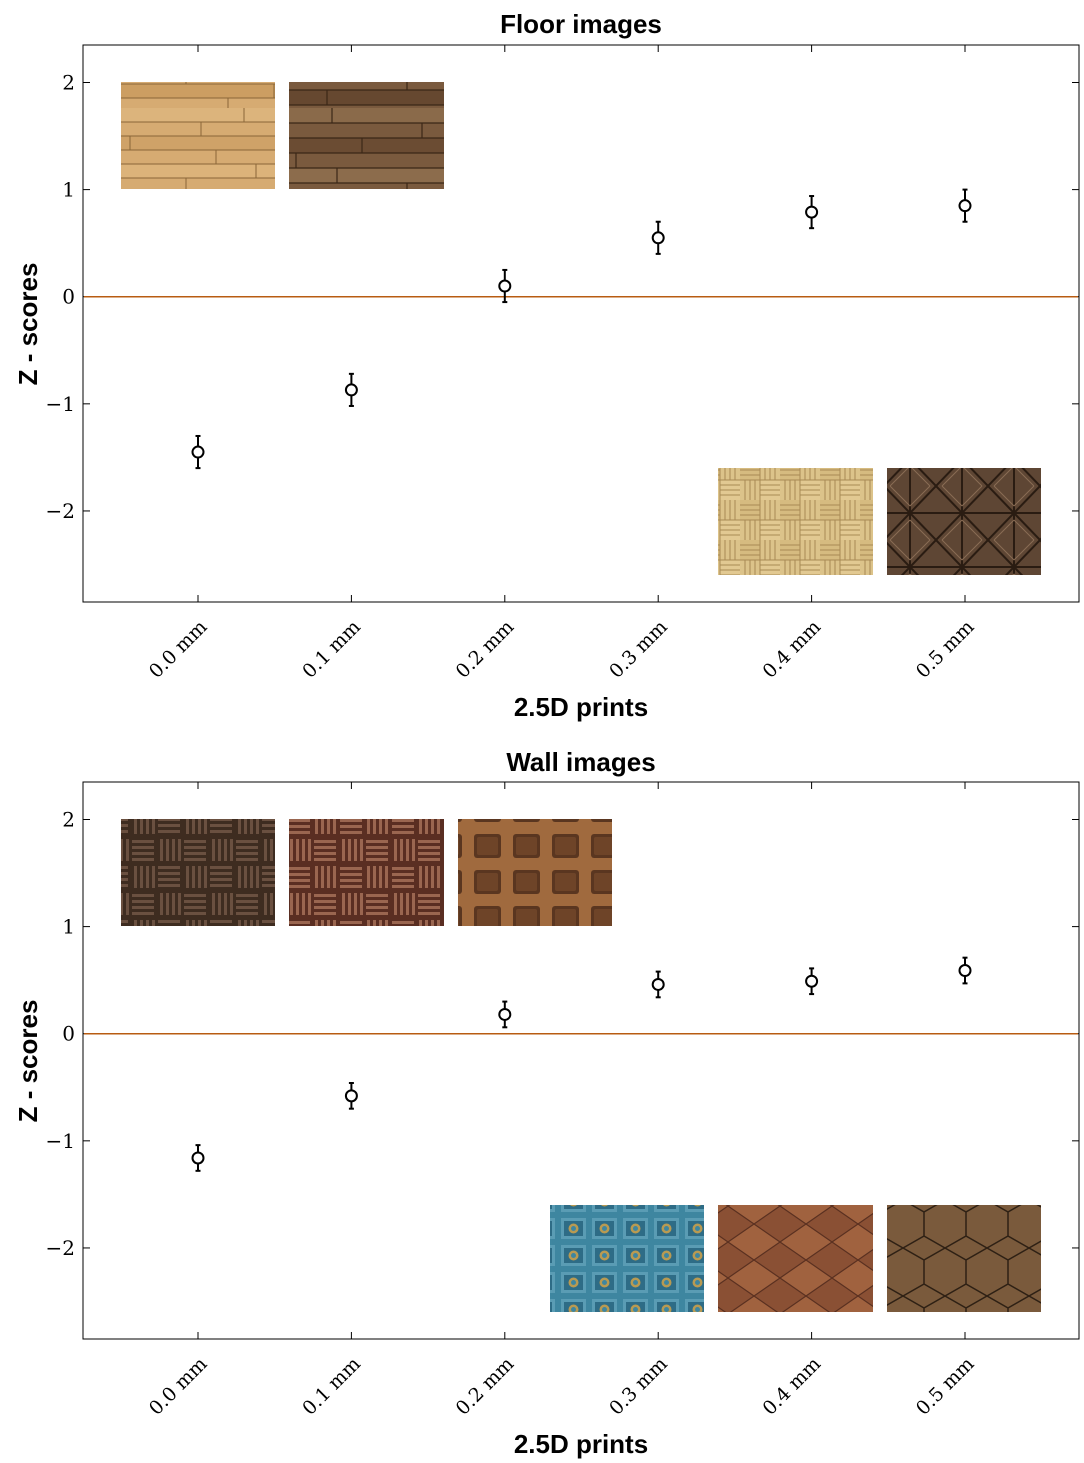 The height and width of the screenshot is (1463, 1084). What do you see at coordinates (580, 762) in the screenshot?
I see `chart-title: Wall images` at bounding box center [580, 762].